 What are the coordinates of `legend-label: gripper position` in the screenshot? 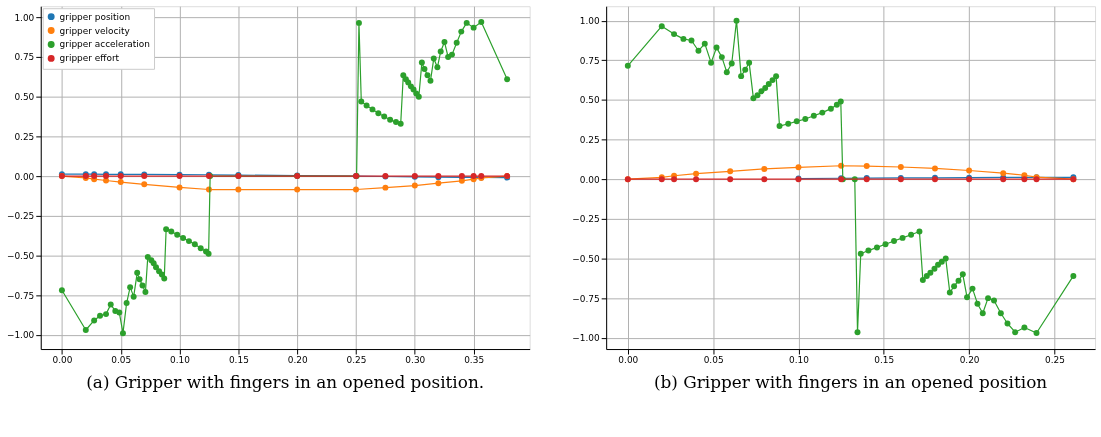 It's located at (95, 16).